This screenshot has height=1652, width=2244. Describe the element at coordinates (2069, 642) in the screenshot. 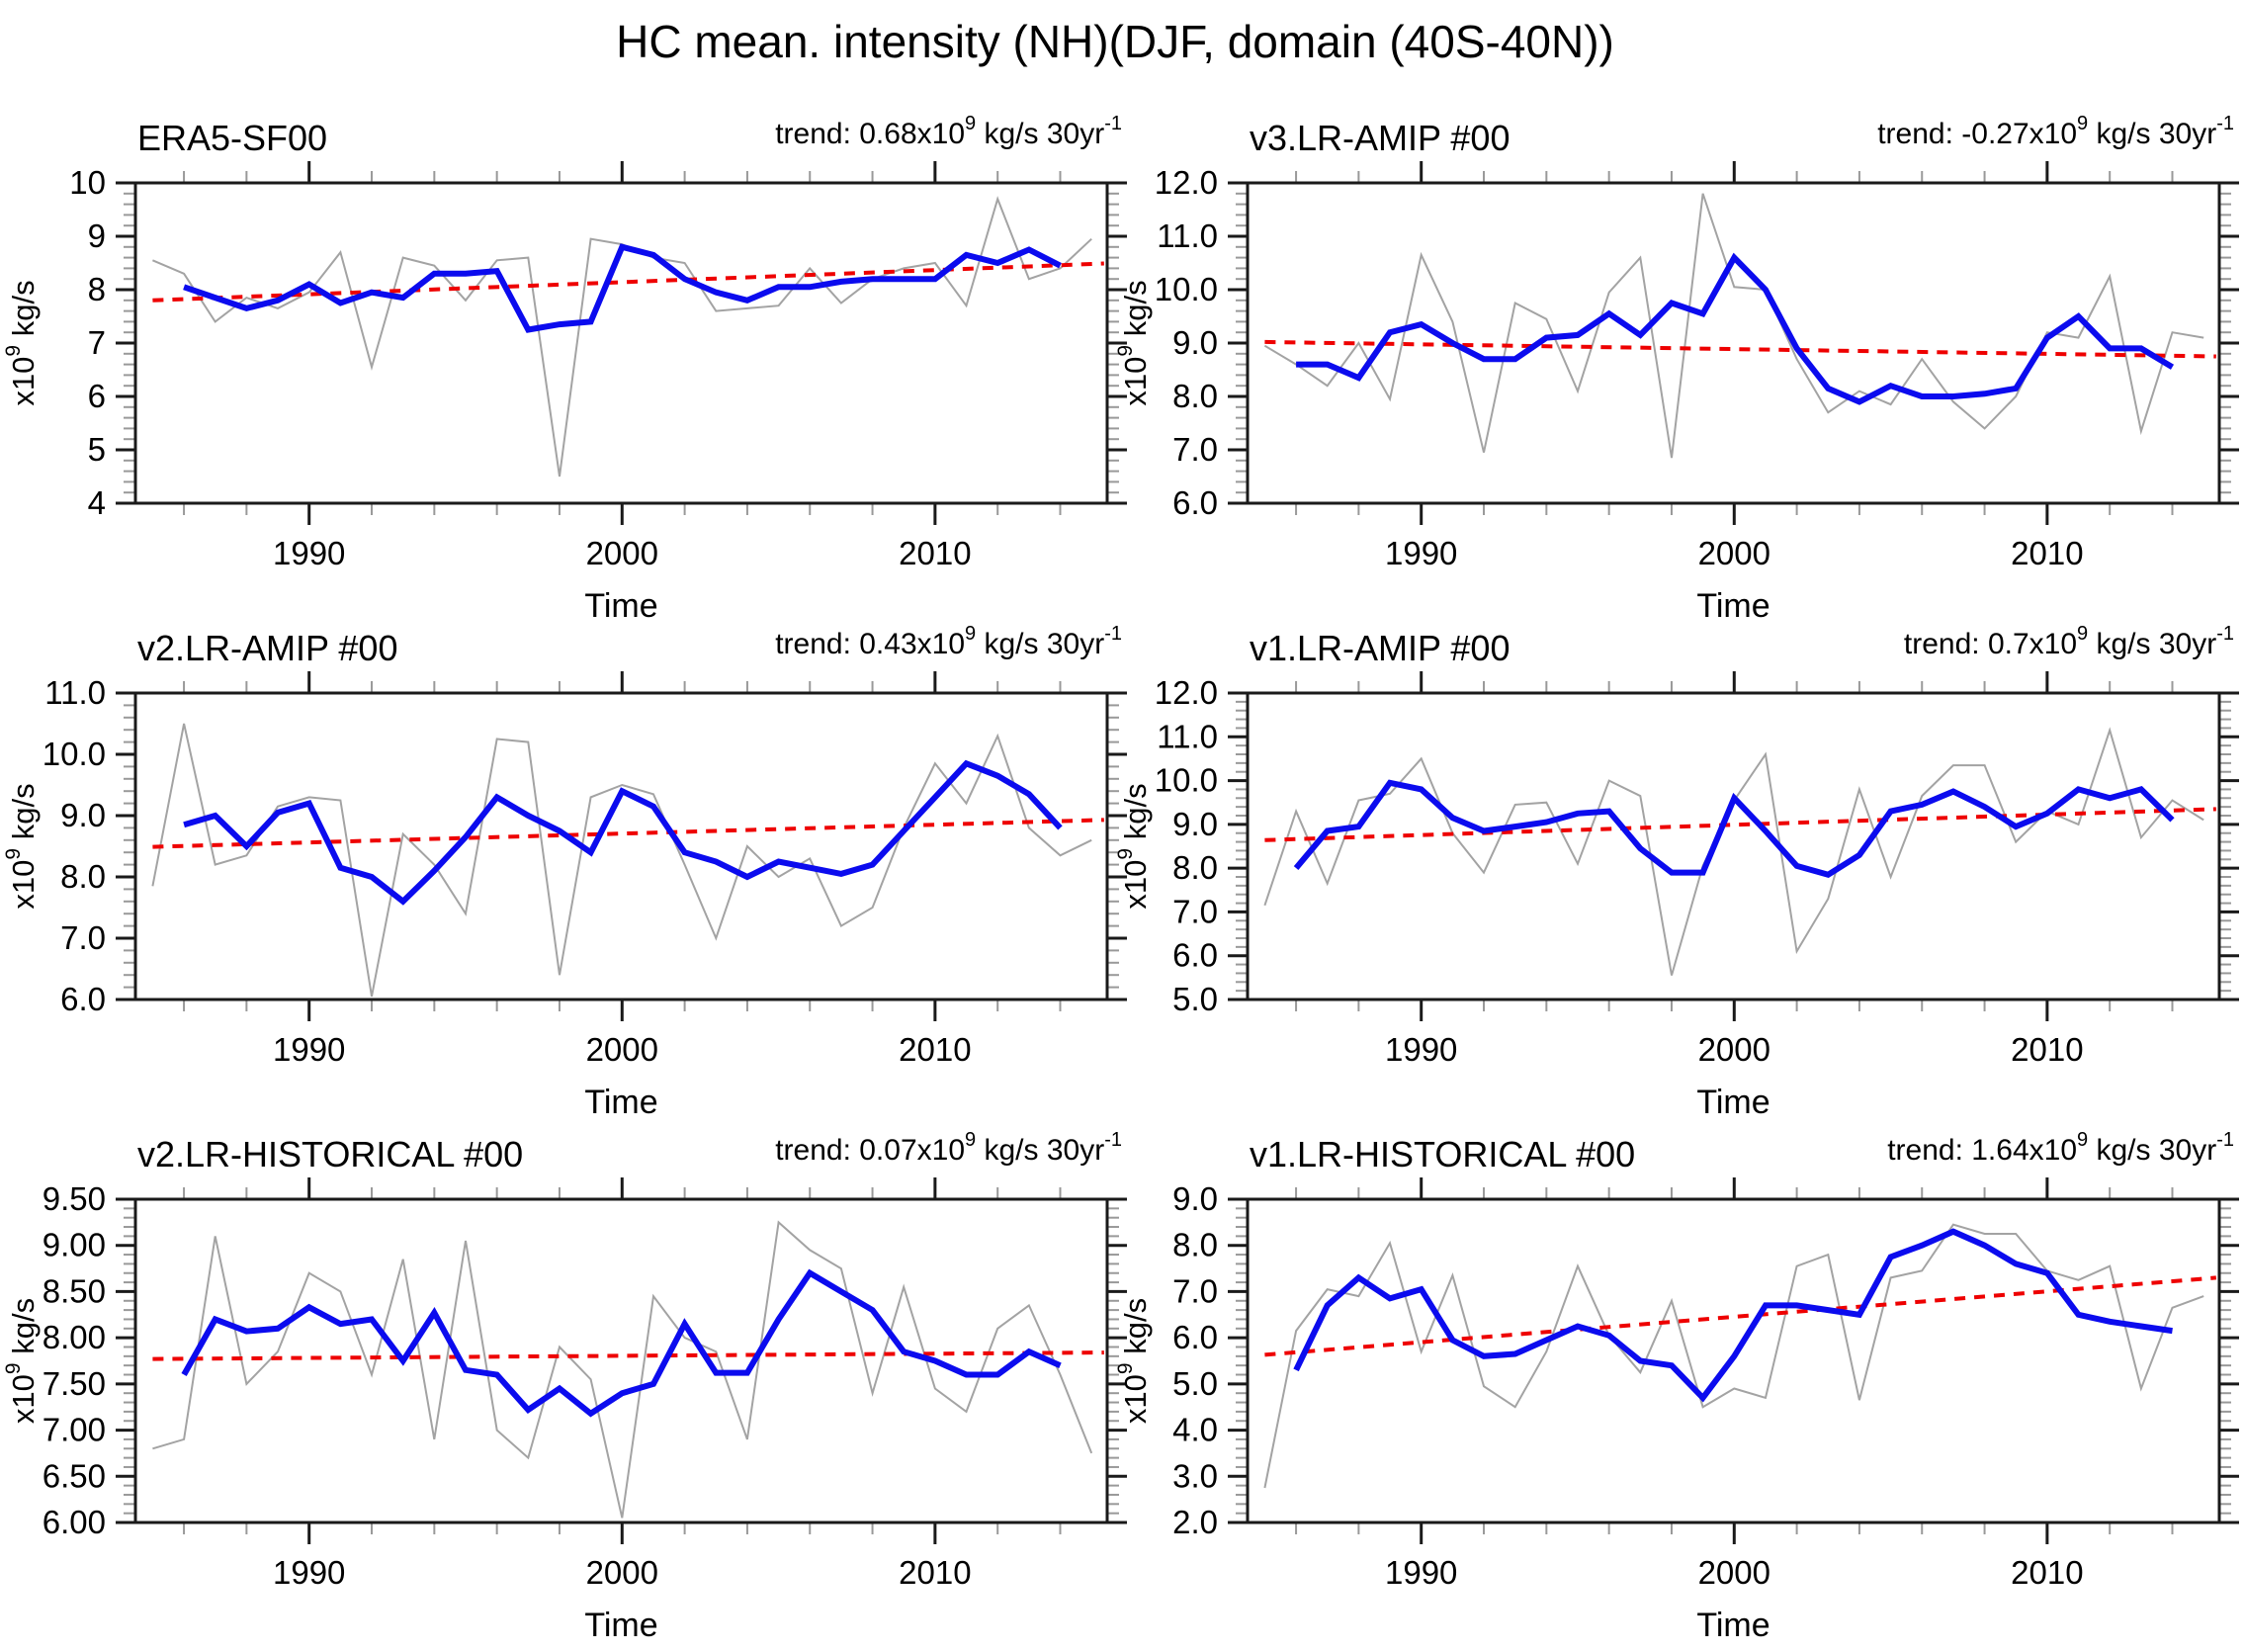

I see `trend-annotation: trend: 0.7x109 kg/s 30yr-1` at that location.